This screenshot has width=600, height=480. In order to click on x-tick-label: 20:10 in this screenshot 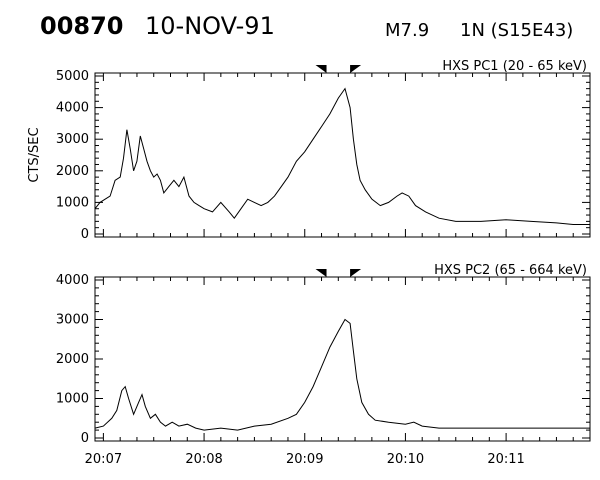, I will do `click(405, 459)`.